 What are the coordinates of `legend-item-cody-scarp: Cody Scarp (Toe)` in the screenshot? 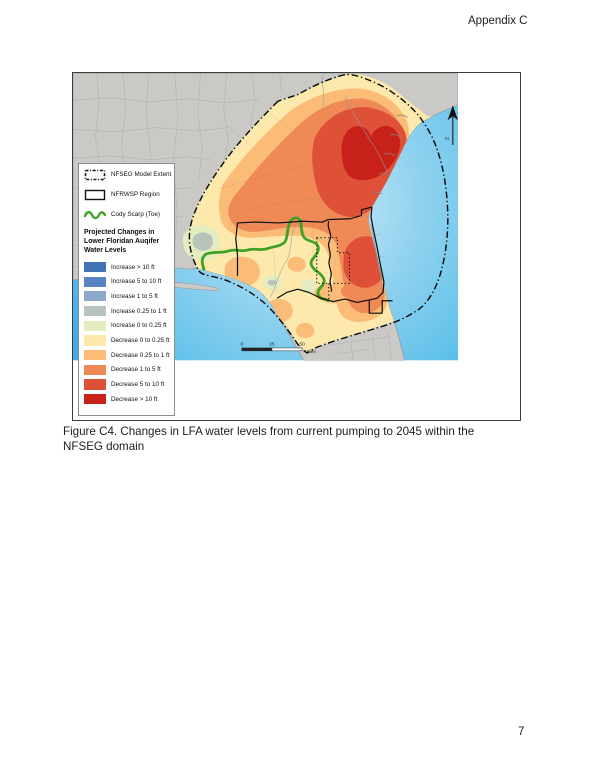 It's located at (127, 215).